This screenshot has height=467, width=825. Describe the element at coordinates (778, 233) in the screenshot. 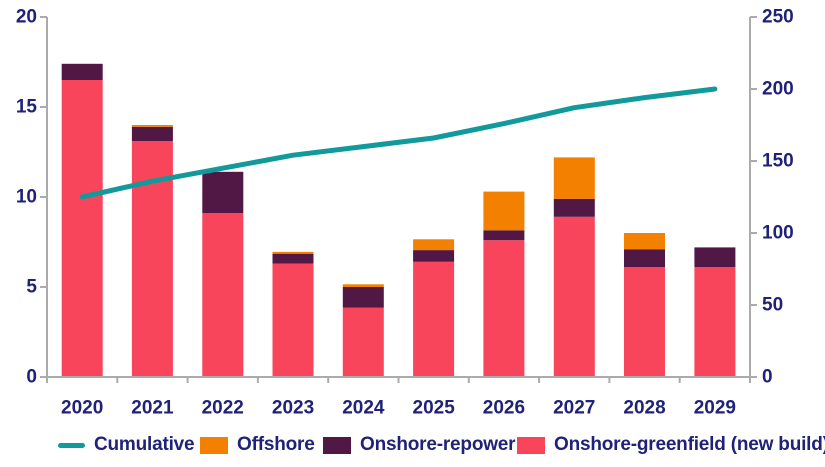

I see `right-axis-tick-label: 100` at that location.